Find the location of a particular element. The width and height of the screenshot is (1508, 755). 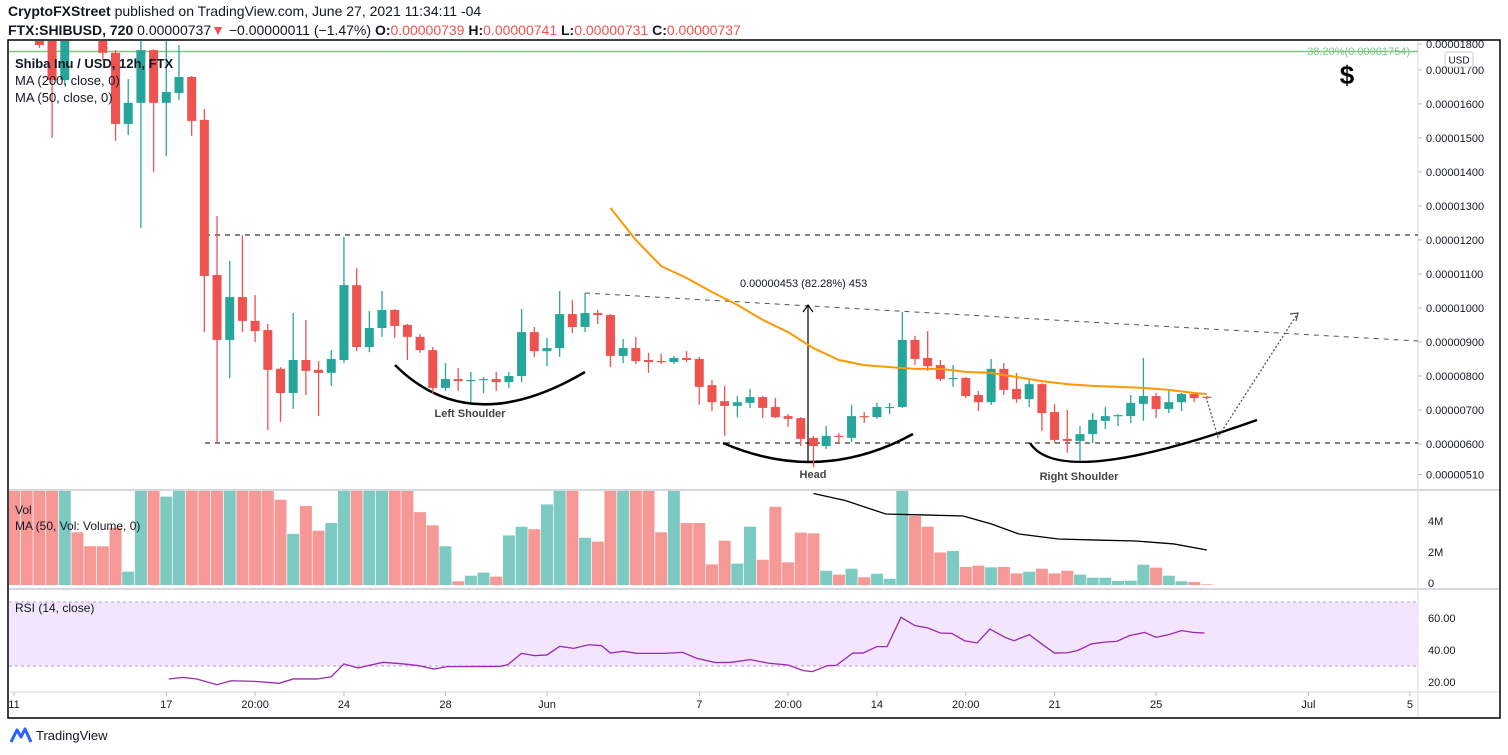

time-axis: 11 17 20:00 24 28 Jun 7 20:00 14 20:00 21 25 Jul 5 is located at coordinates (710, 701).